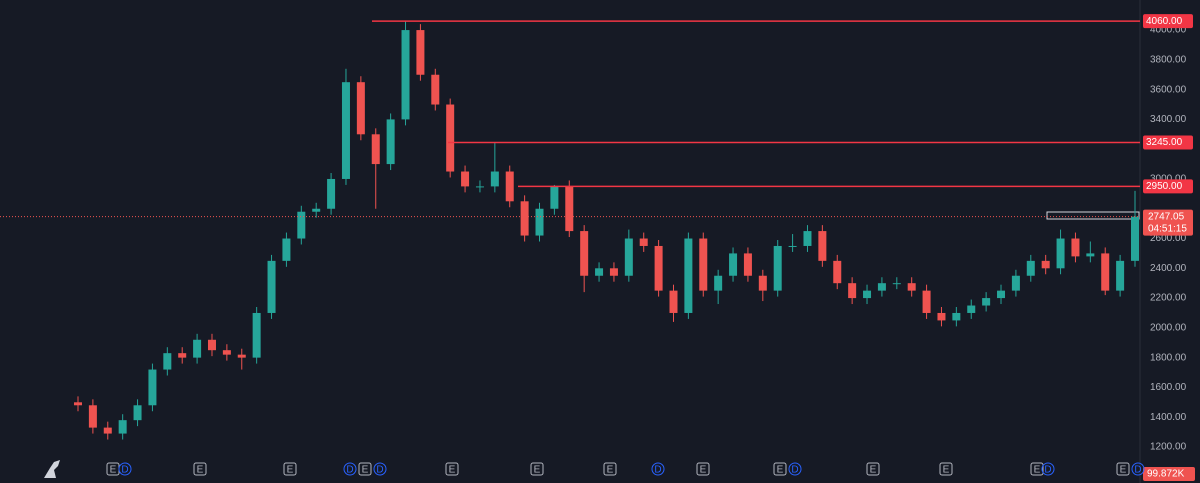  I want to click on volume-label-box, so click(1169, 474).